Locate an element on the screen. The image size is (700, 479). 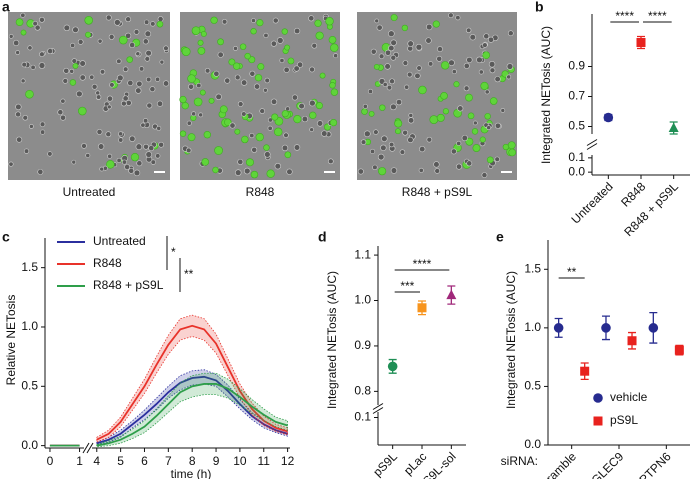
x-tick-label: 6 is located at coordinates (144, 461).